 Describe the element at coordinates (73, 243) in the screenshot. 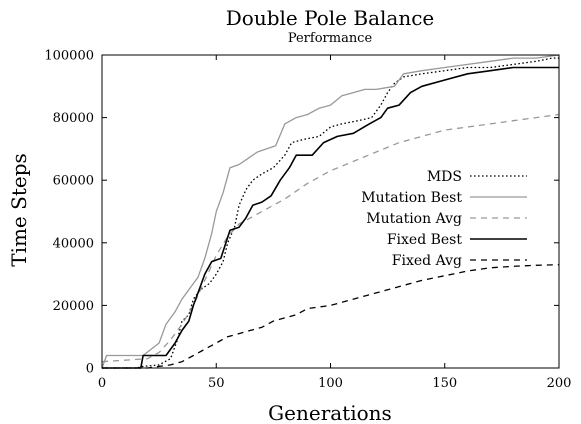

I see `y-tick-label: 40000` at that location.